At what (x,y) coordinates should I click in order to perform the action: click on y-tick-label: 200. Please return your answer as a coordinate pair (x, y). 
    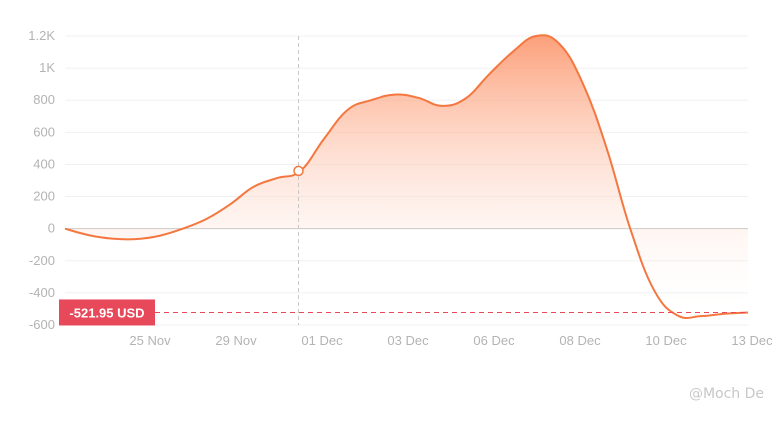
    Looking at the image, I should click on (44, 196).